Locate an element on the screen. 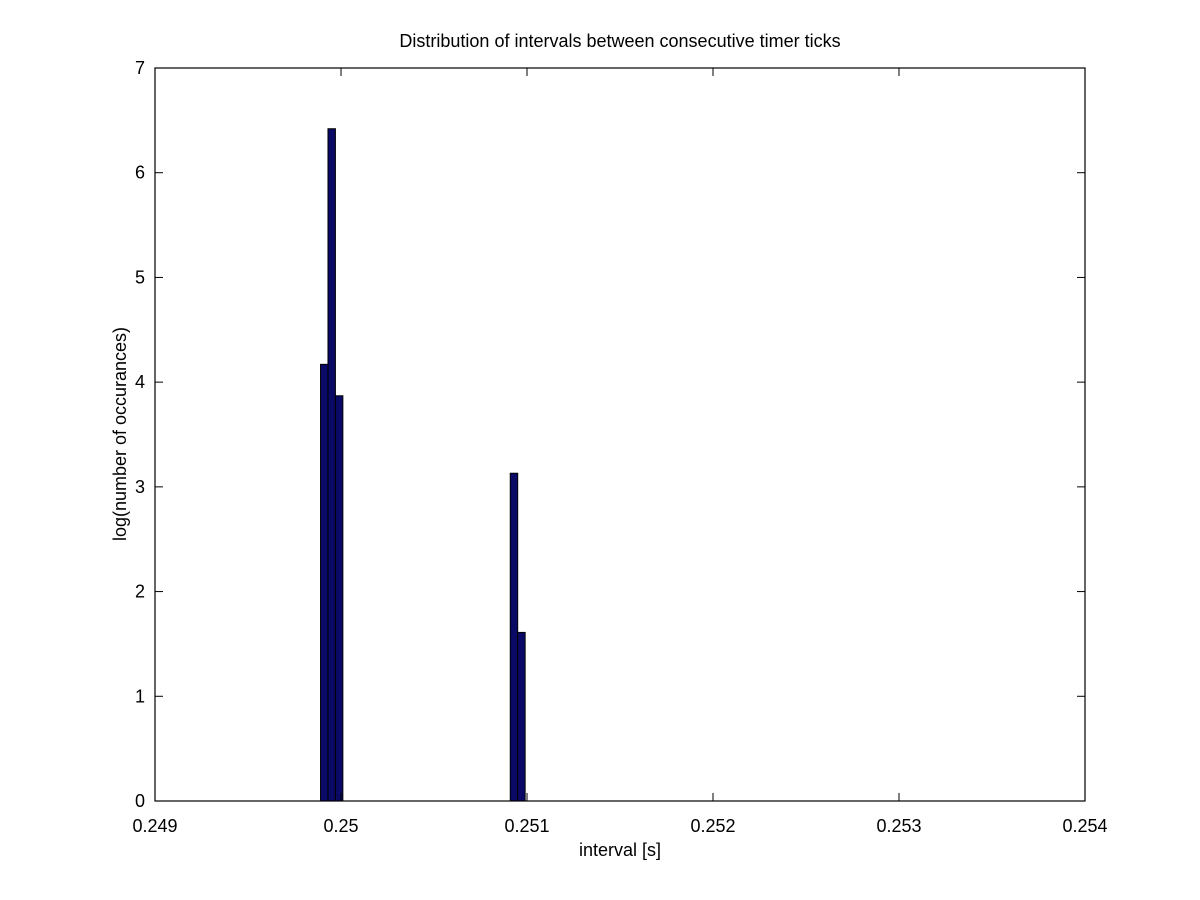 This screenshot has width=1200, height=900. x-tick-label: 0.25 is located at coordinates (340, 826).